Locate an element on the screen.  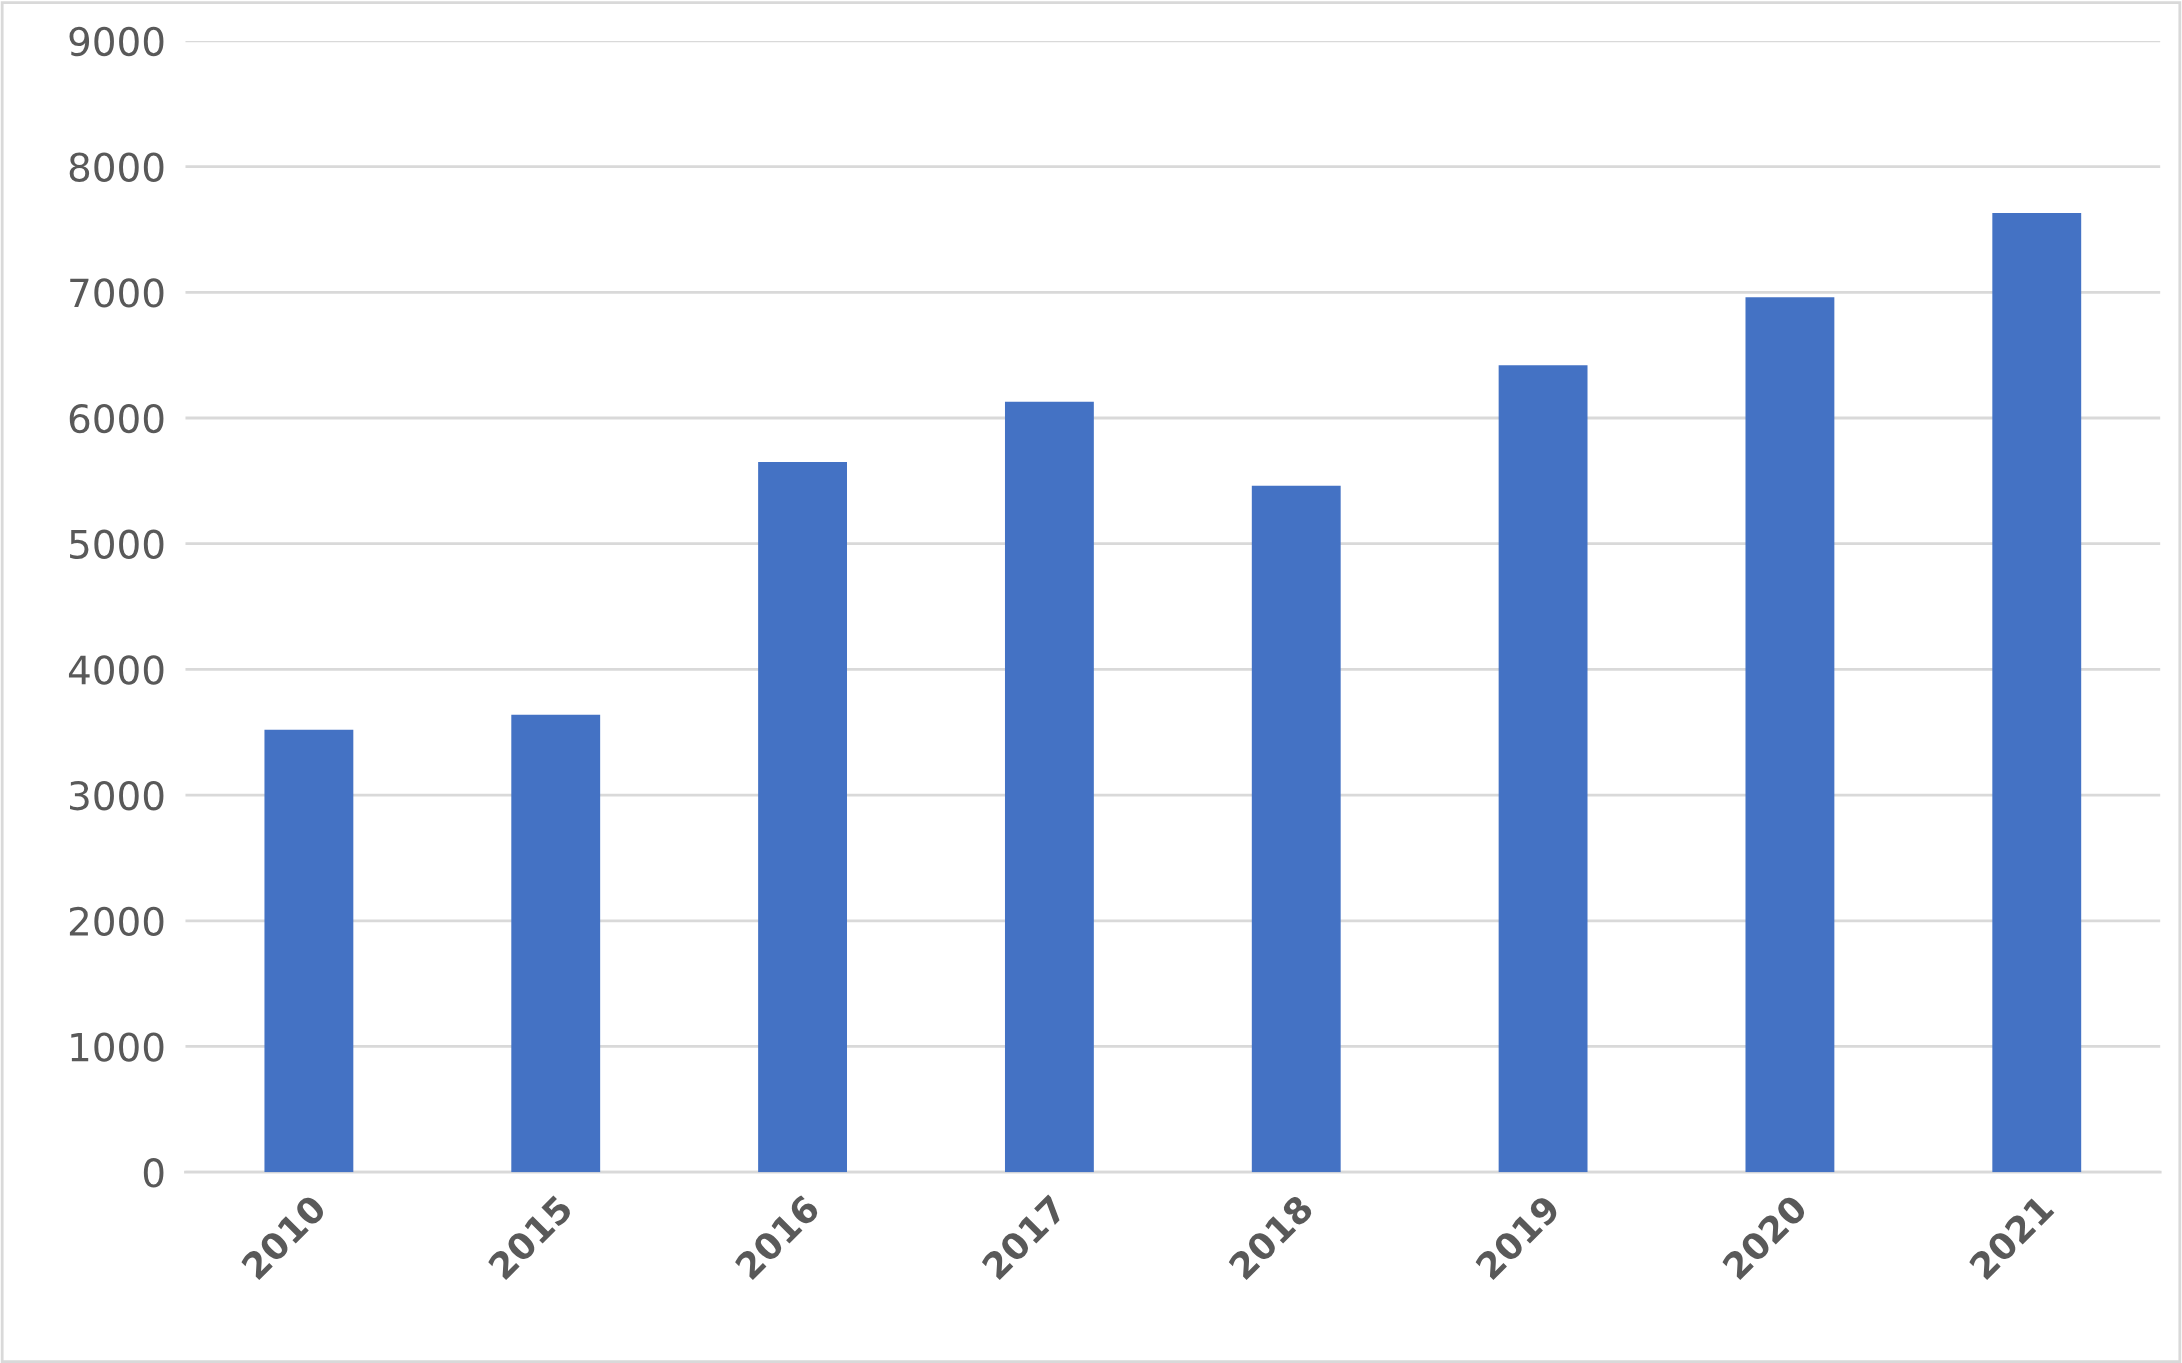
y-tick-label: 4000 is located at coordinates (116, 670).